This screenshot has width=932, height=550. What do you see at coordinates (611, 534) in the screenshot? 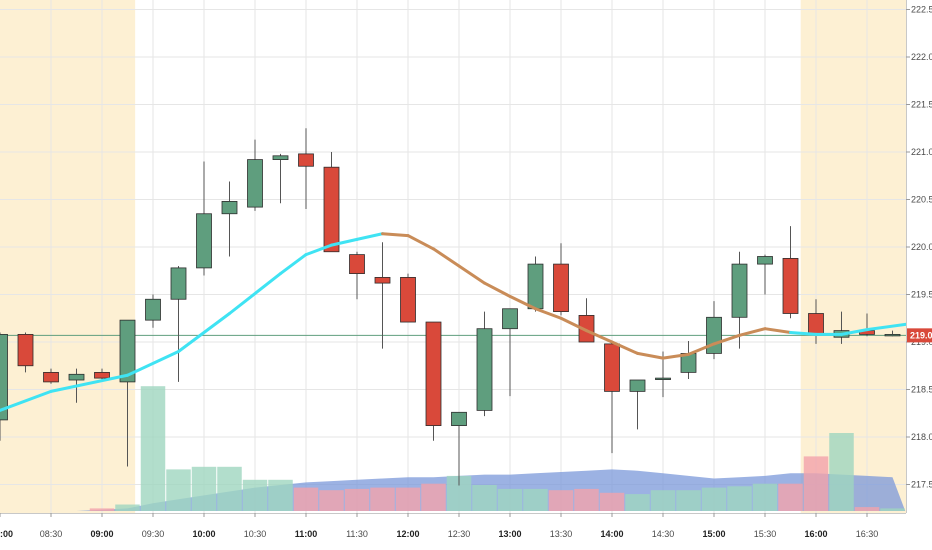
I see `x-tick-label: 14:00` at bounding box center [611, 534].